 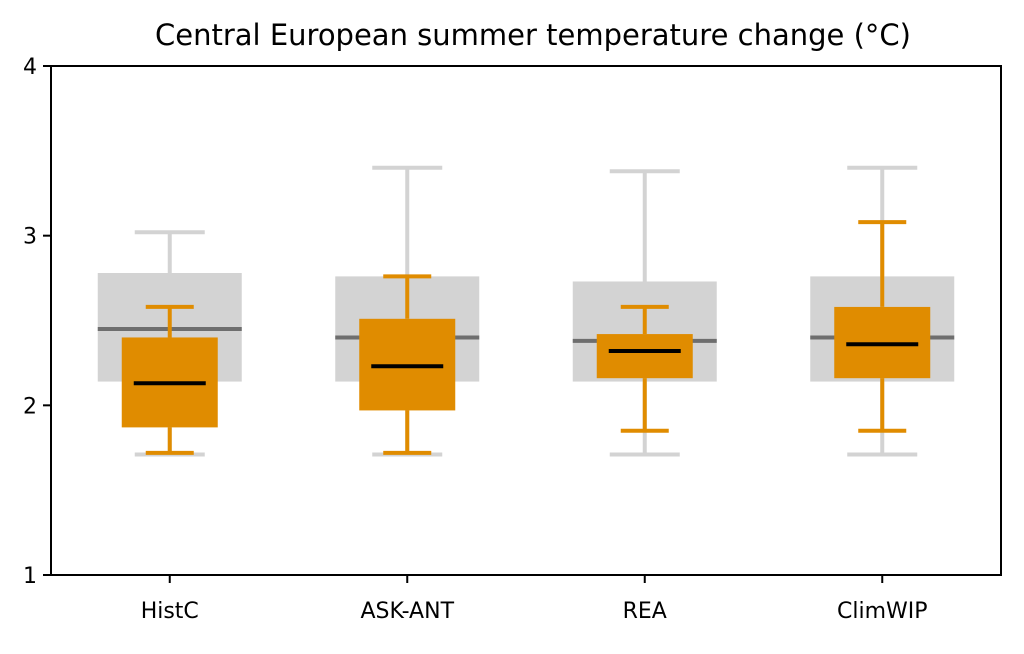 What do you see at coordinates (169, 379) in the screenshot?
I see `weighted-box-histc` at bounding box center [169, 379].